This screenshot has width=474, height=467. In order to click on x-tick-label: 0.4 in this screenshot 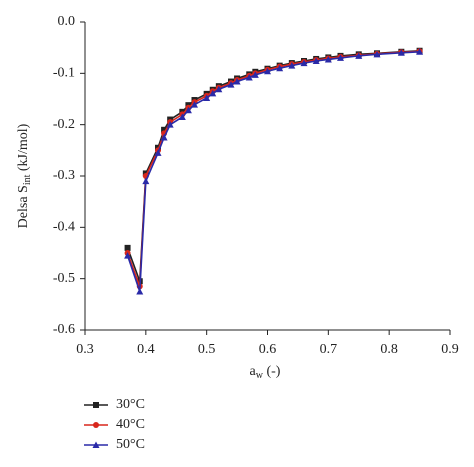, I will do `click(146, 349)`.